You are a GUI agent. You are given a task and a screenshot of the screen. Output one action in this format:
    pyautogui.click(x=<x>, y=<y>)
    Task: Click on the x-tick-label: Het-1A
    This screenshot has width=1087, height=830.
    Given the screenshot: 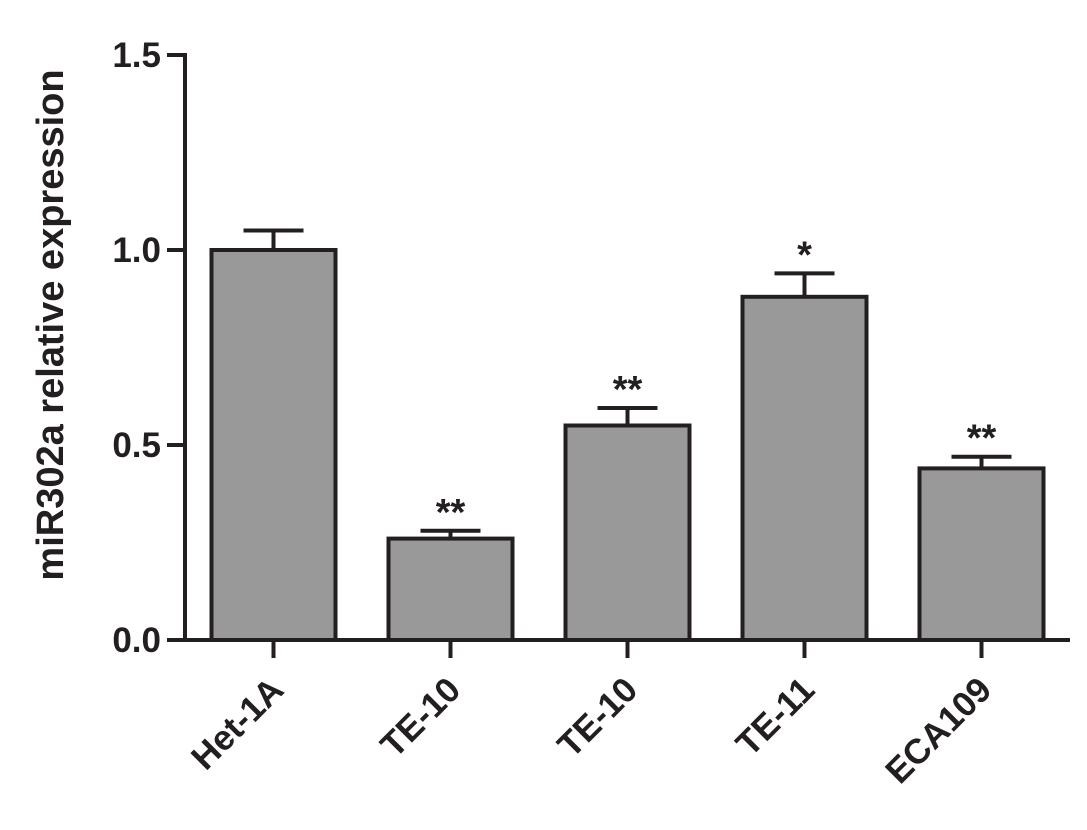 What is the action you would take?
    pyautogui.click(x=237, y=723)
    